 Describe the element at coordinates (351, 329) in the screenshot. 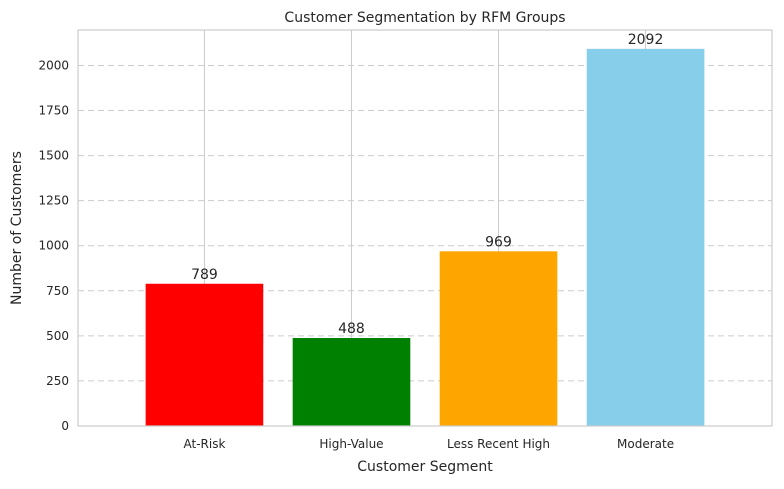

I see `bar-value-label: 488` at that location.